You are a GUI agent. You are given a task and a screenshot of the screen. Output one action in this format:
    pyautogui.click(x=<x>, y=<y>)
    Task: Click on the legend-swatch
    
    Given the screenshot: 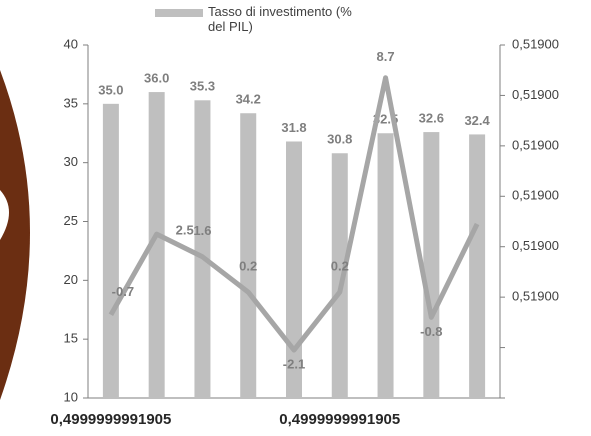 What is the action you would take?
    pyautogui.click(x=179, y=13)
    